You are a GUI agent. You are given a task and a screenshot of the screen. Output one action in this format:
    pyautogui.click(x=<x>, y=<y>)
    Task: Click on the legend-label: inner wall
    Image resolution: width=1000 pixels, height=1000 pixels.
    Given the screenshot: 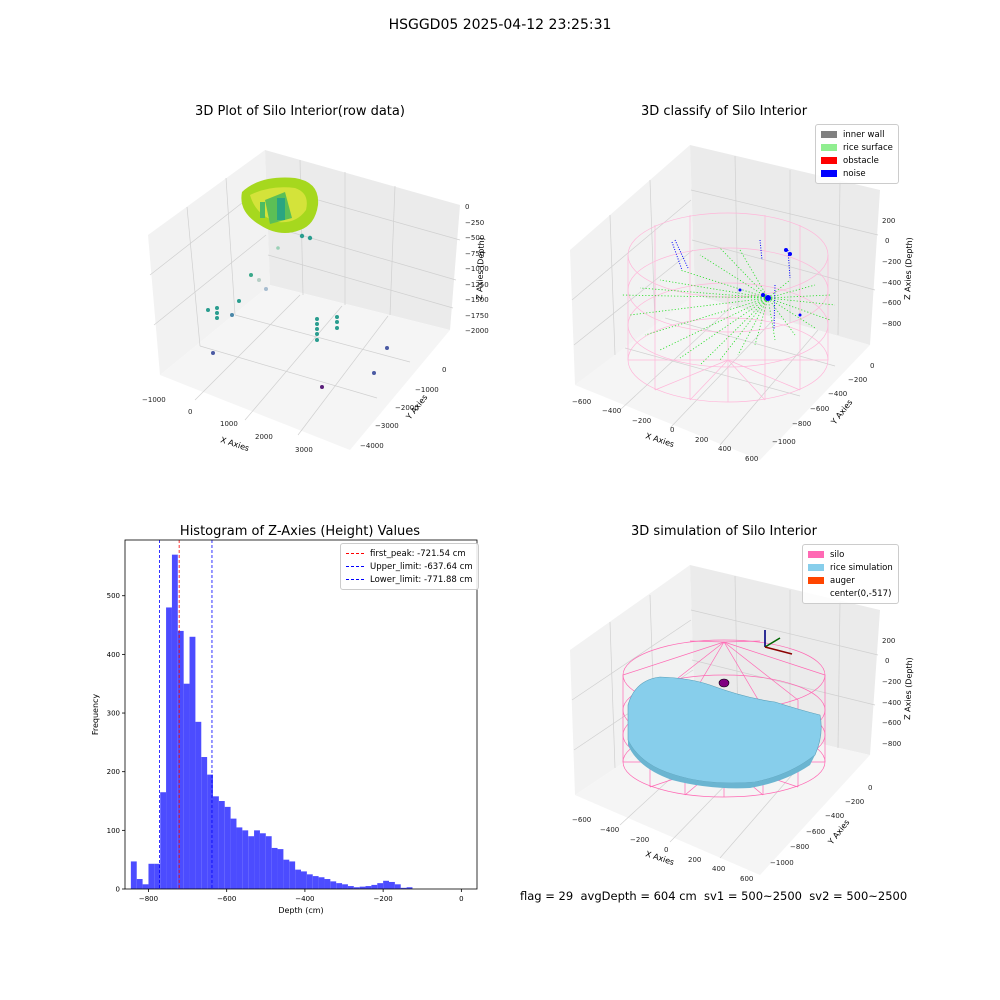 What is the action you would take?
    pyautogui.click(x=864, y=134)
    